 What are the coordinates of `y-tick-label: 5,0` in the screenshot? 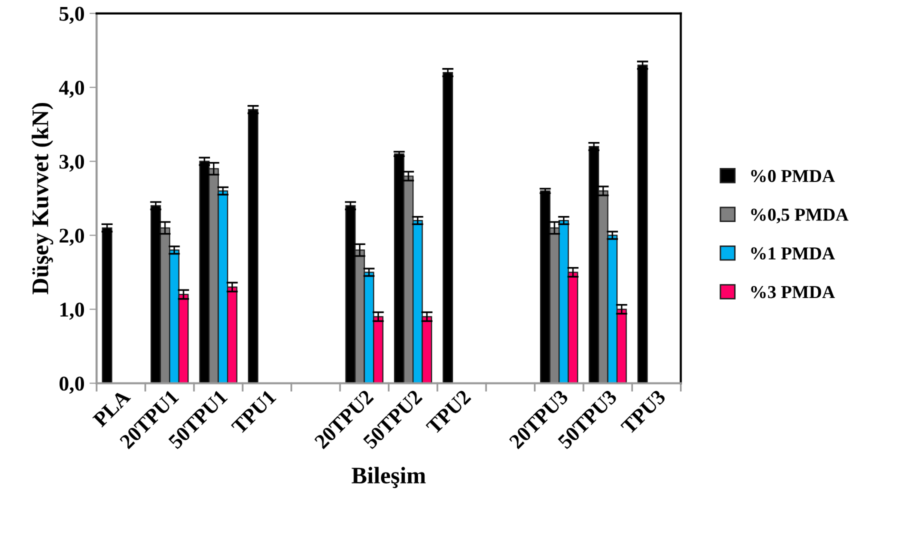 It's located at (72, 15).